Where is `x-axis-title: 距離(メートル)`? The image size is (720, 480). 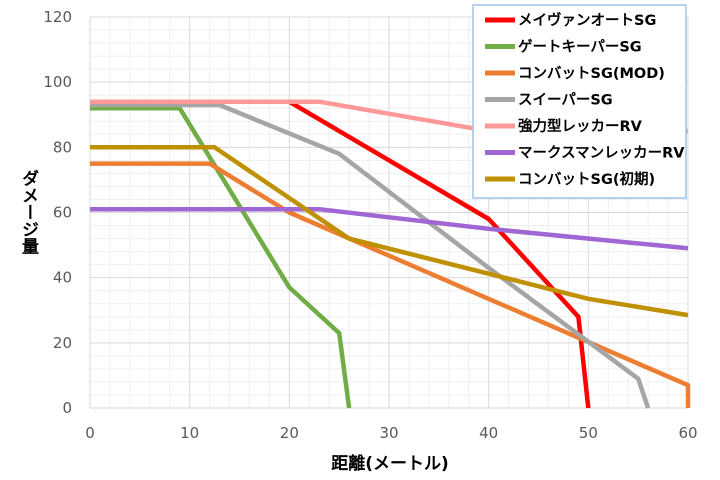
x-axis-title: 距離(メートル) is located at coordinates (390, 463).